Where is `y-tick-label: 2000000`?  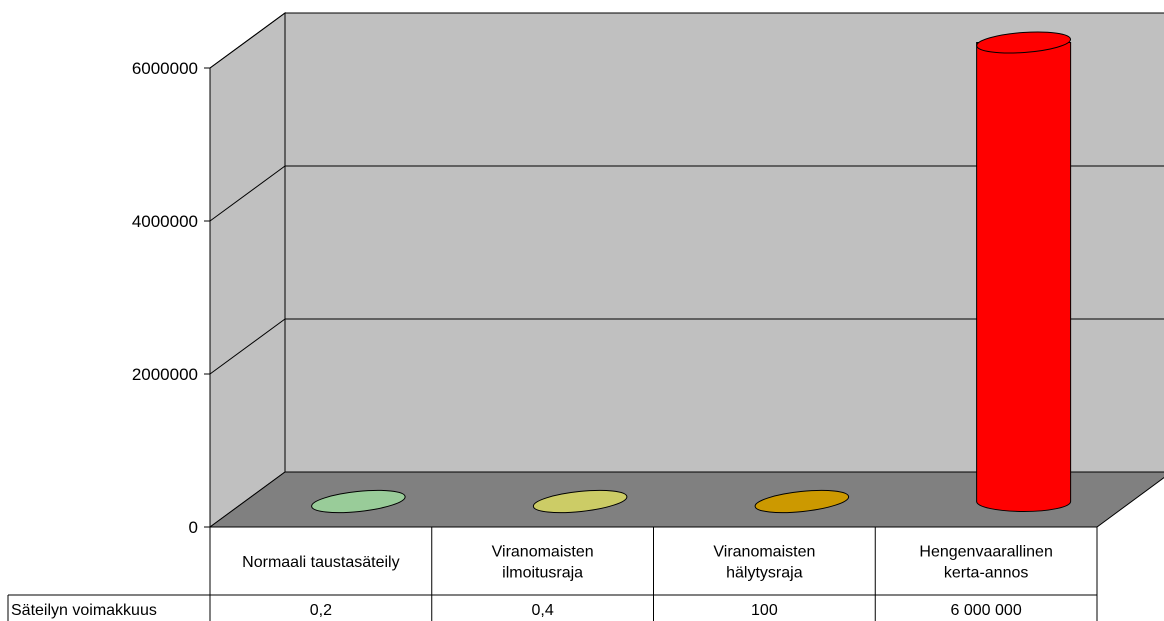
y-tick-label: 2000000 is located at coordinates (165, 374).